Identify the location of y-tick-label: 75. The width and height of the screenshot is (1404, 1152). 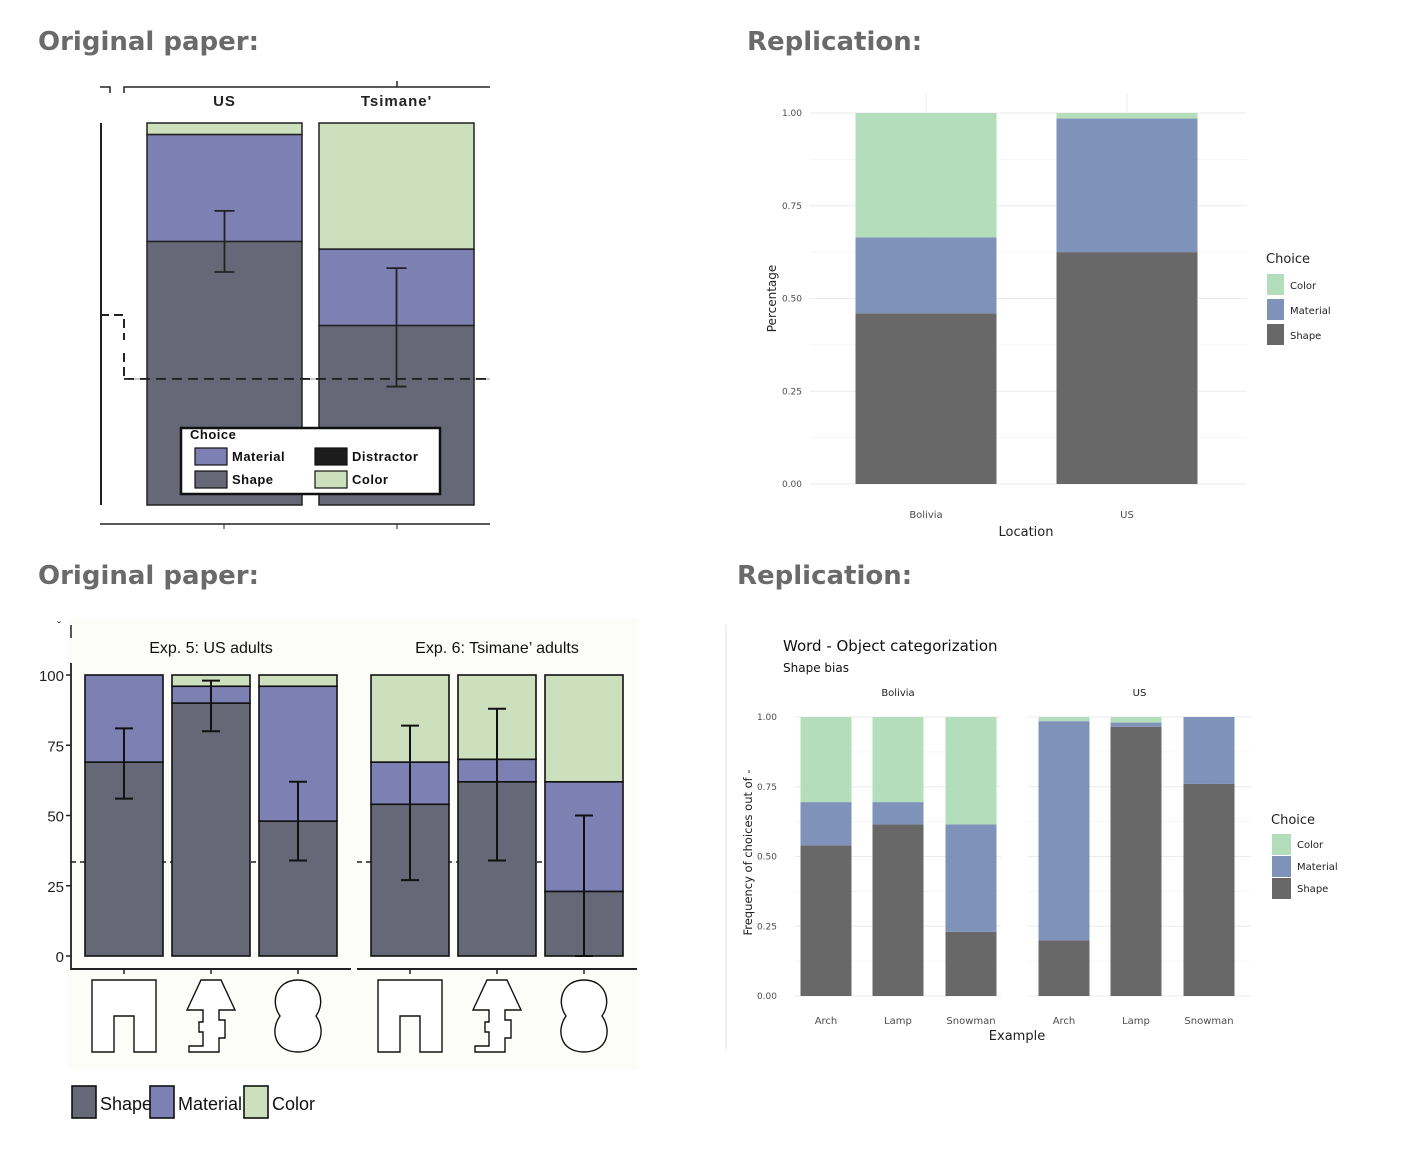
(55, 746).